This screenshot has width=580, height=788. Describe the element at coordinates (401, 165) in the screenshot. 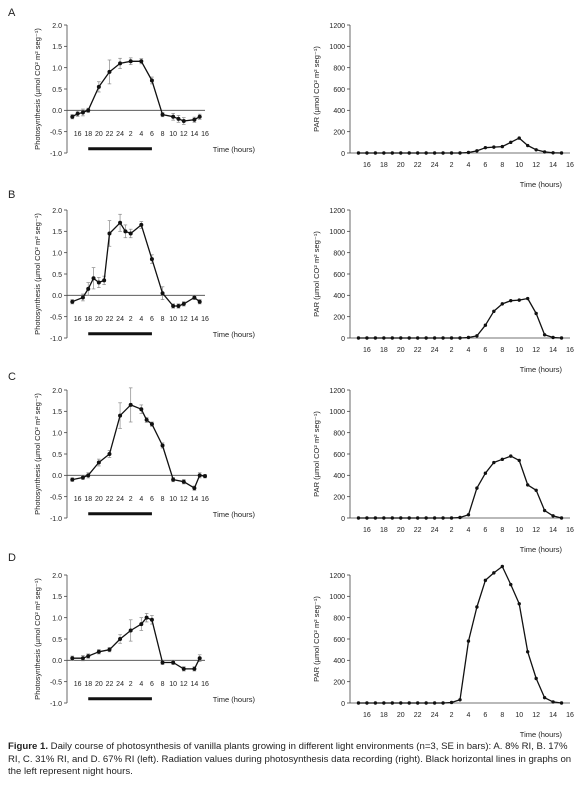

I see `x-tick-label-A-right: 20` at that location.